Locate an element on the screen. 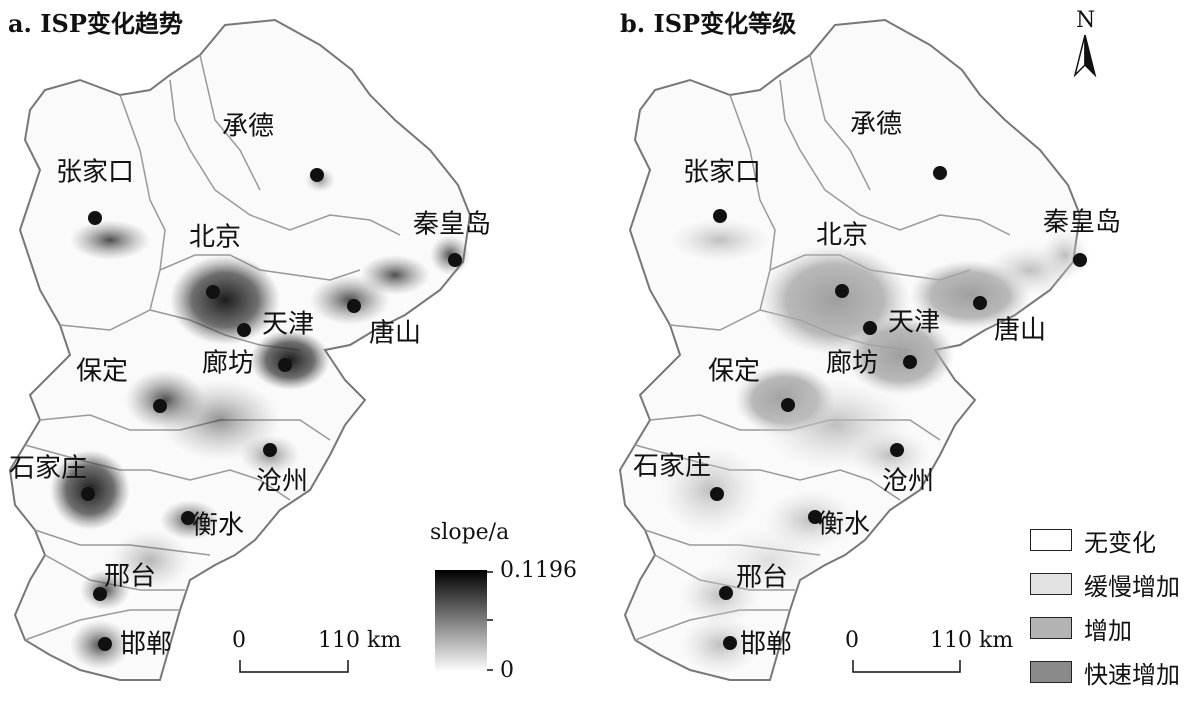  city-dot-b-tianjin is located at coordinates (870, 328).